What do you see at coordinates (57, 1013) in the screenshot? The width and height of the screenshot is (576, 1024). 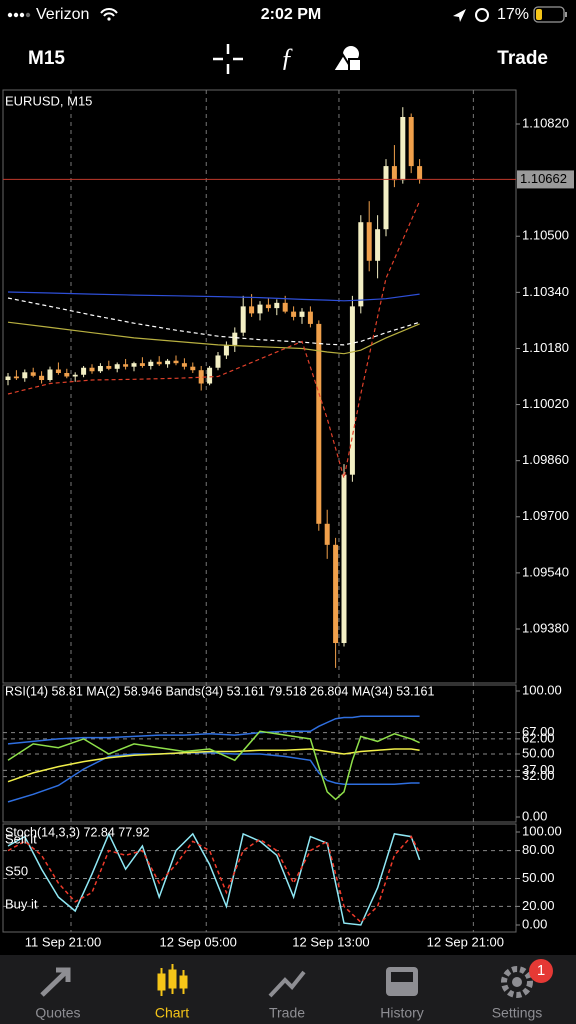 I see `tab-label: Quotes` at bounding box center [57, 1013].